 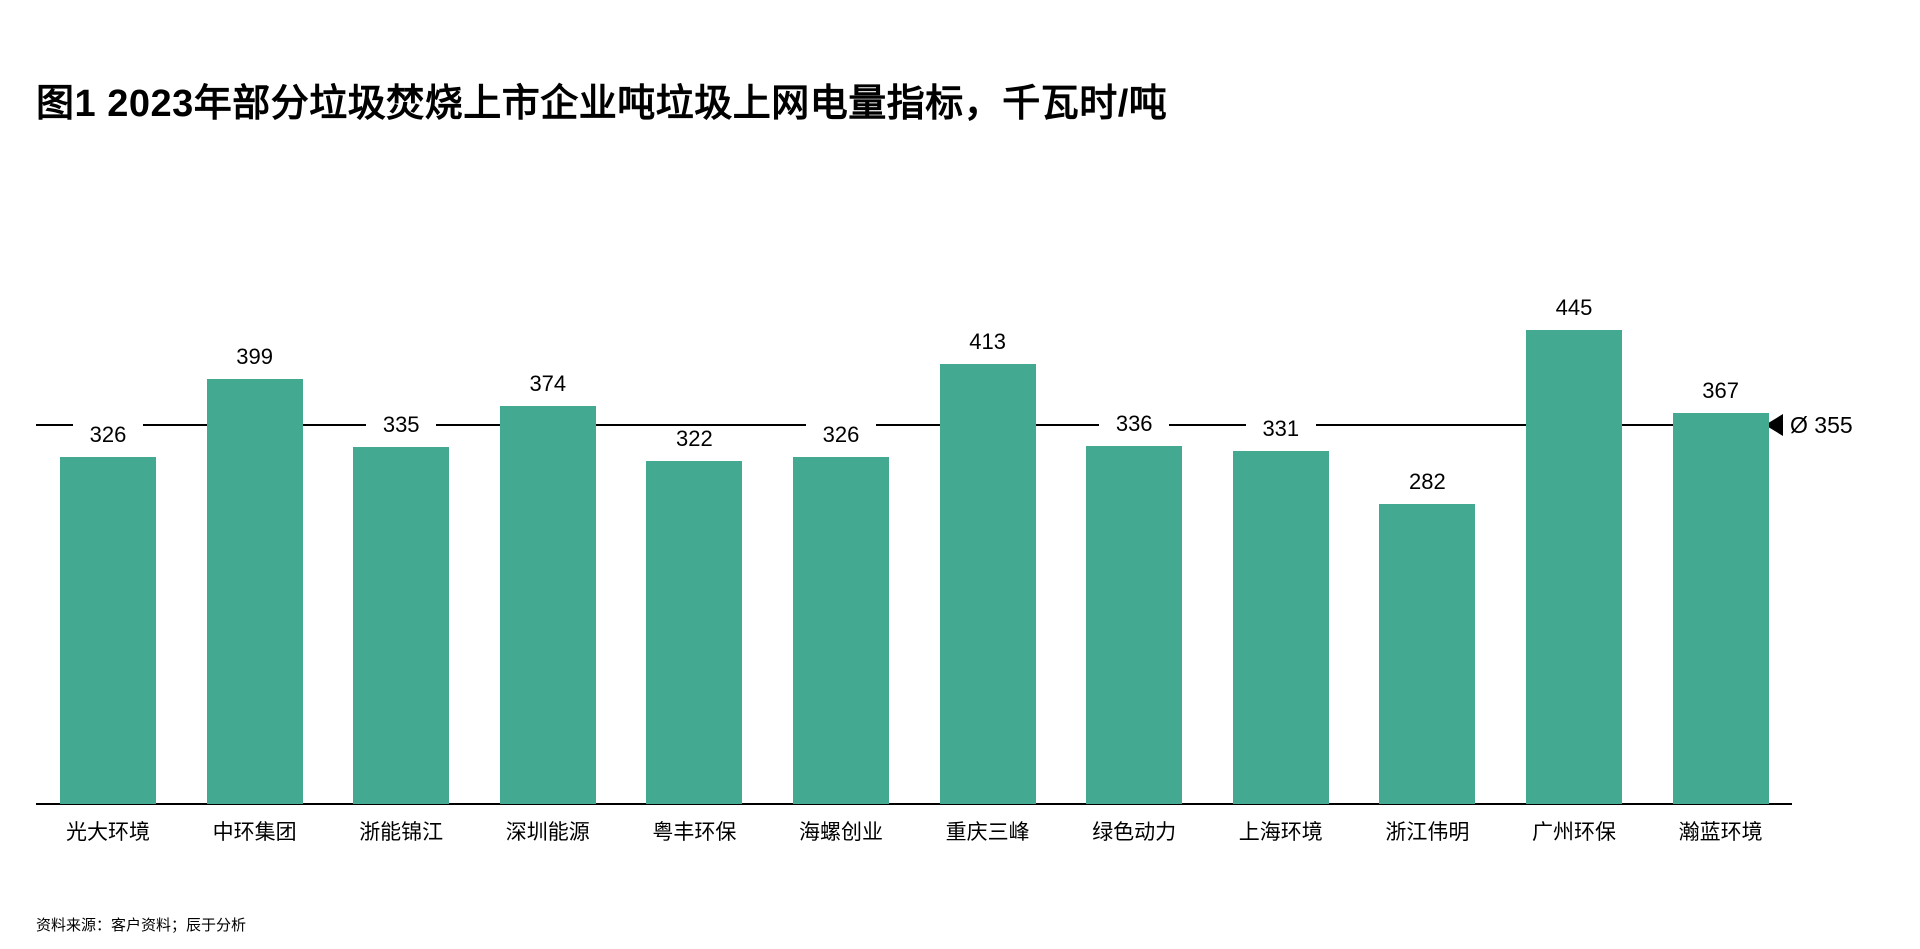 I want to click on category-label: 广州环保, so click(x=1574, y=832).